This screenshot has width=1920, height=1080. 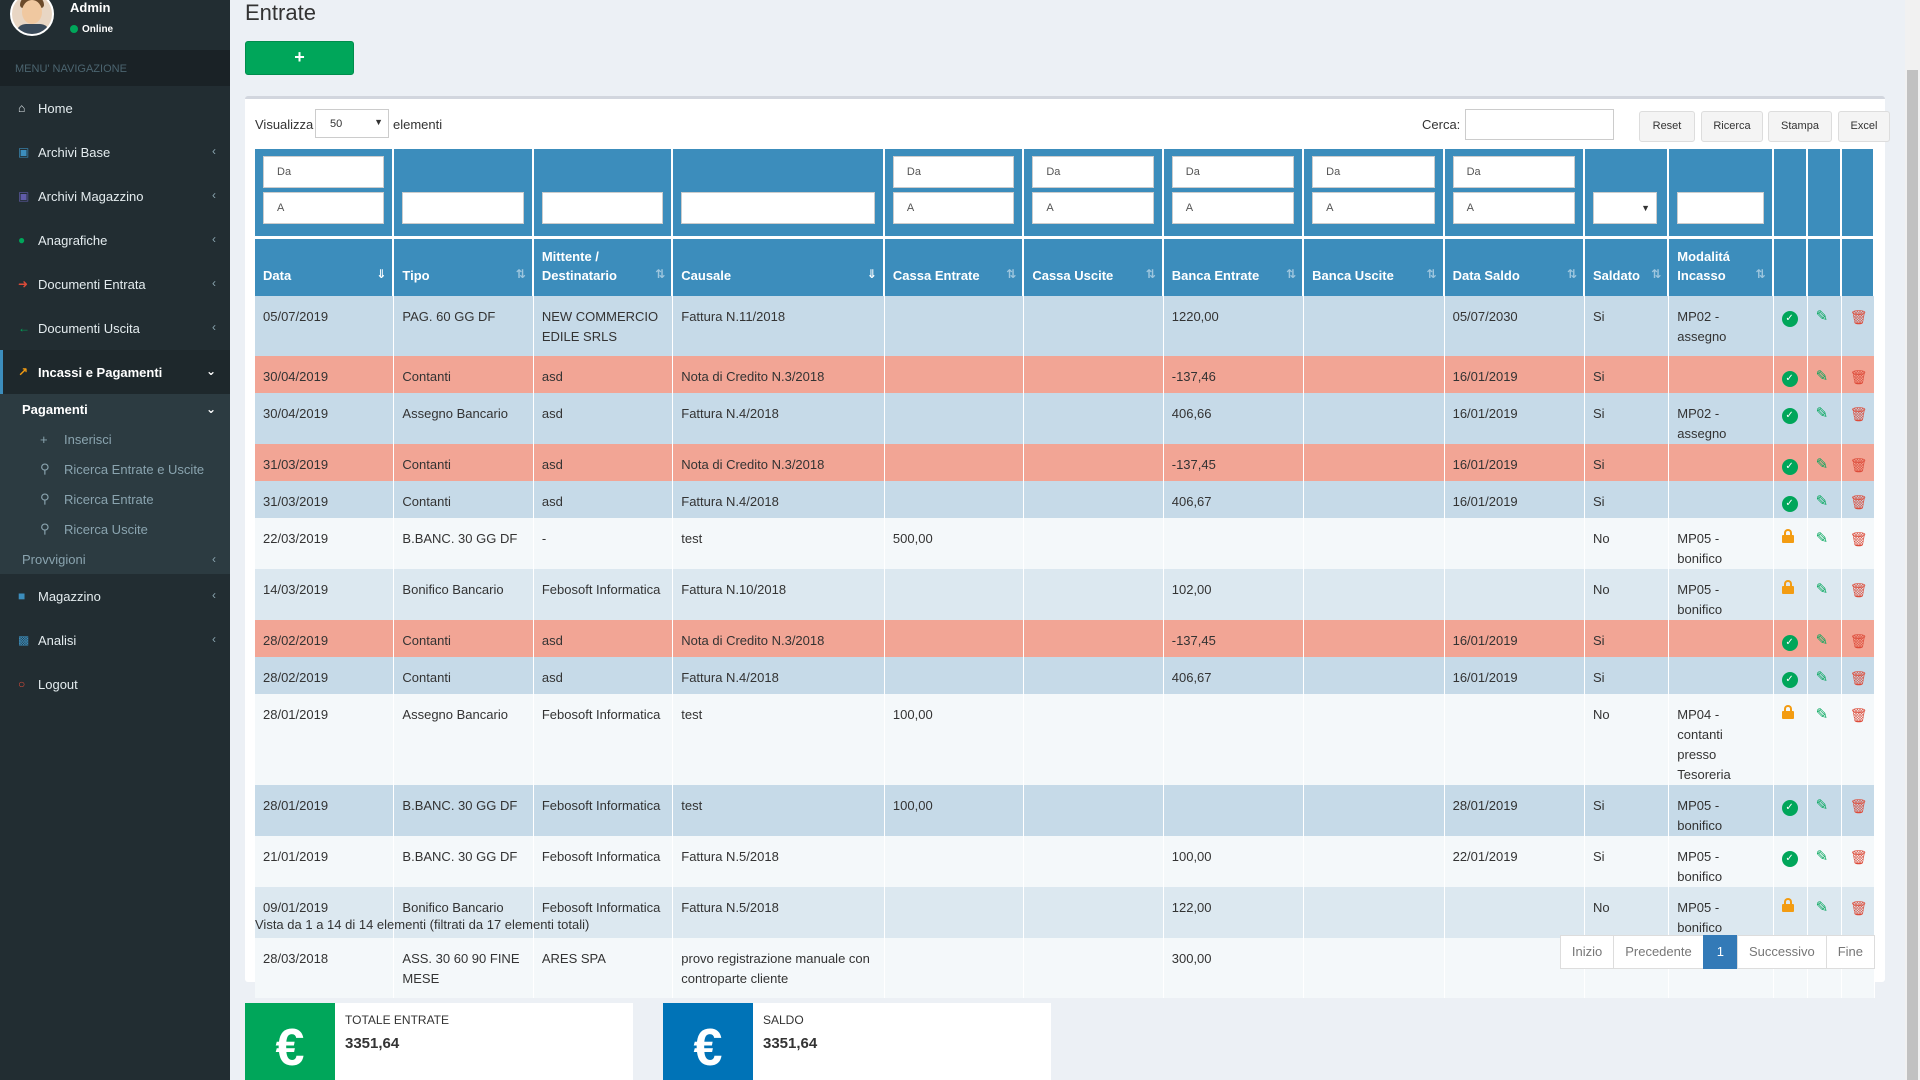 I want to click on col-header-banca-uscite: Banca Uscite ⇅, so click(x=1374, y=266).